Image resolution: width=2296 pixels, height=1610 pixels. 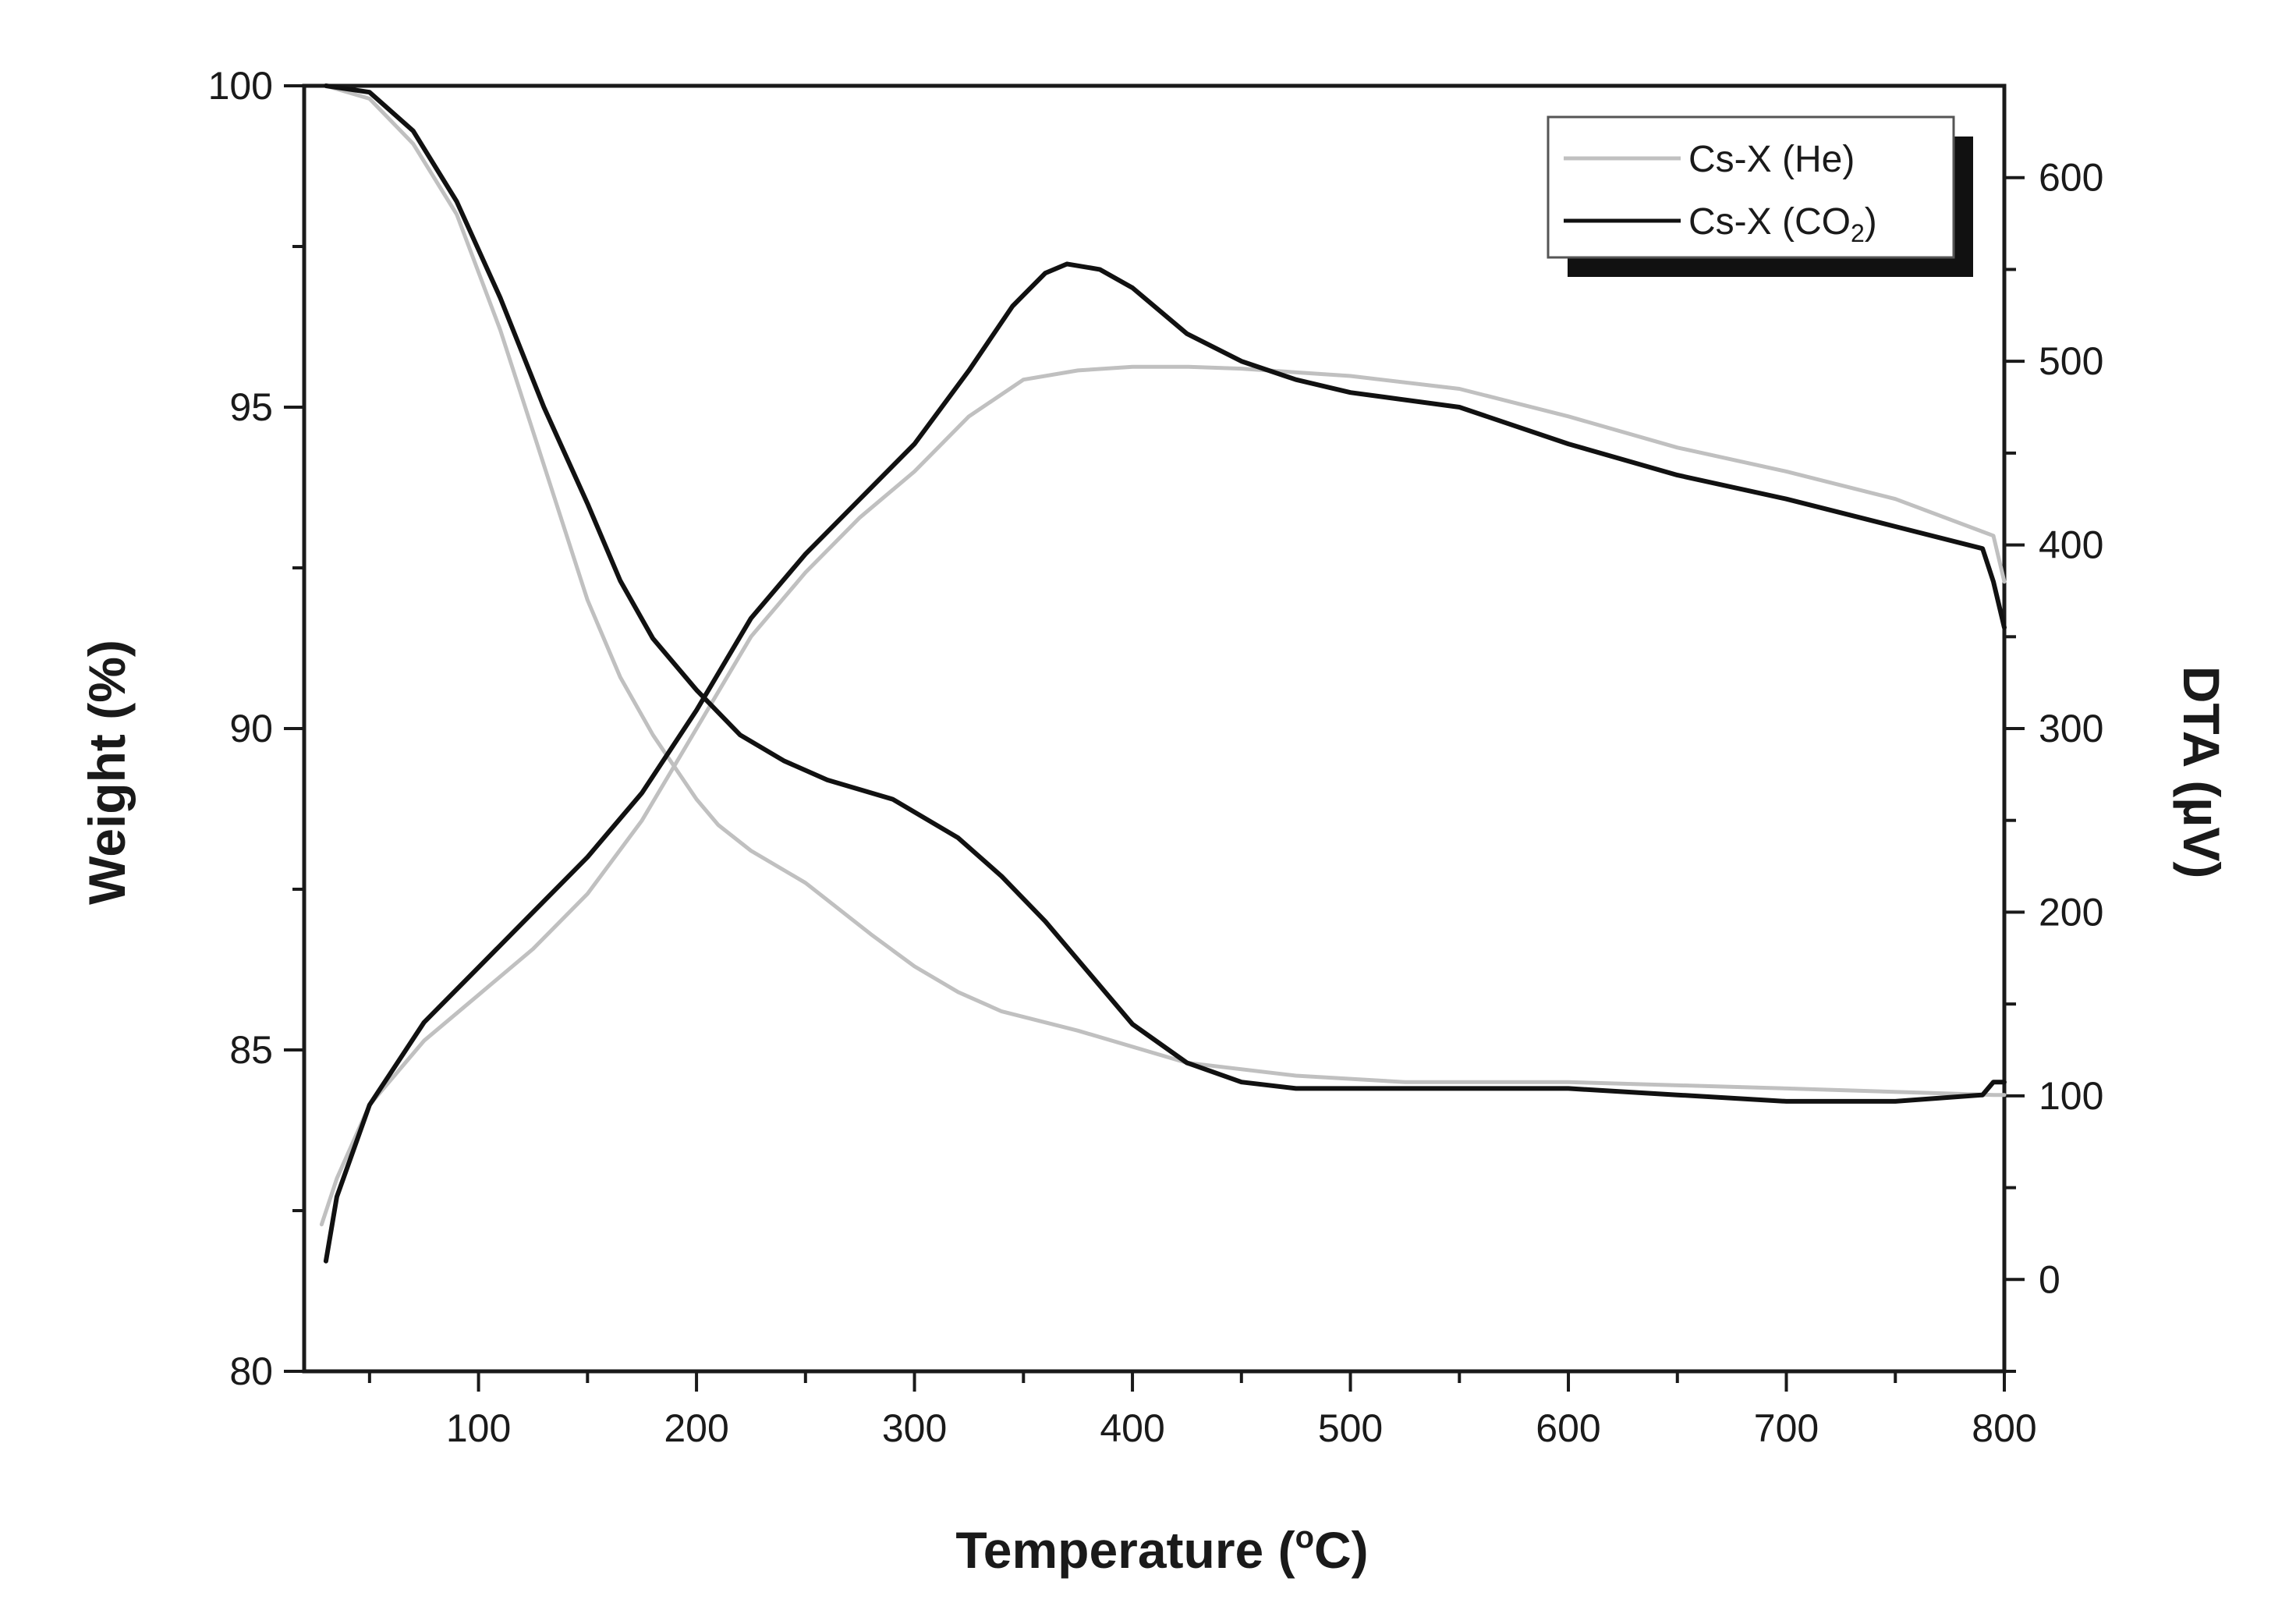 I want to click on x-tick-label-500: 500, so click(x=1350, y=1428).